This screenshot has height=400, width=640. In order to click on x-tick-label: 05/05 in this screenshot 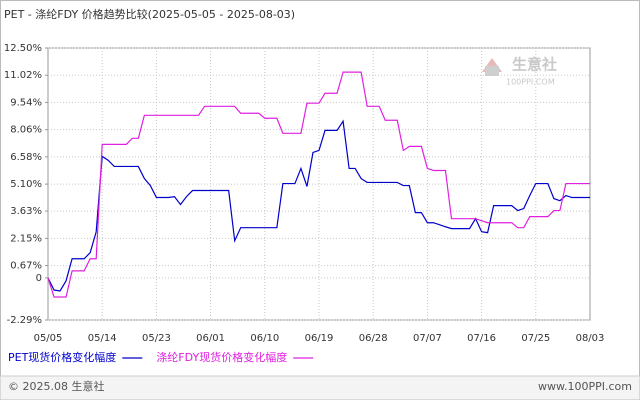, I will do `click(48, 338)`.